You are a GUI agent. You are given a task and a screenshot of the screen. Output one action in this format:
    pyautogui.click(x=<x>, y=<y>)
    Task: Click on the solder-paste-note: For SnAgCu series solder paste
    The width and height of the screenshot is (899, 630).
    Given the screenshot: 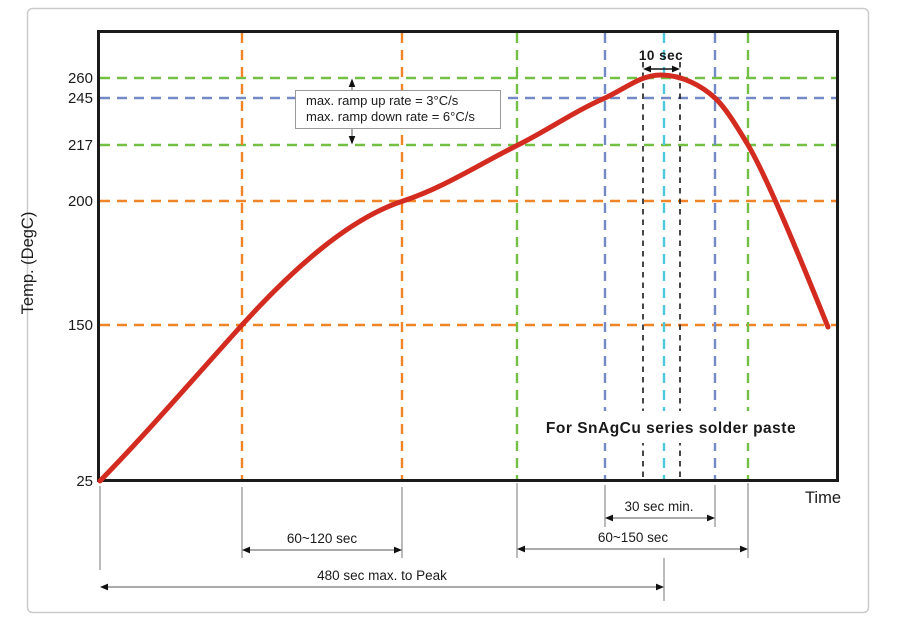 What is the action you would take?
    pyautogui.click(x=671, y=428)
    